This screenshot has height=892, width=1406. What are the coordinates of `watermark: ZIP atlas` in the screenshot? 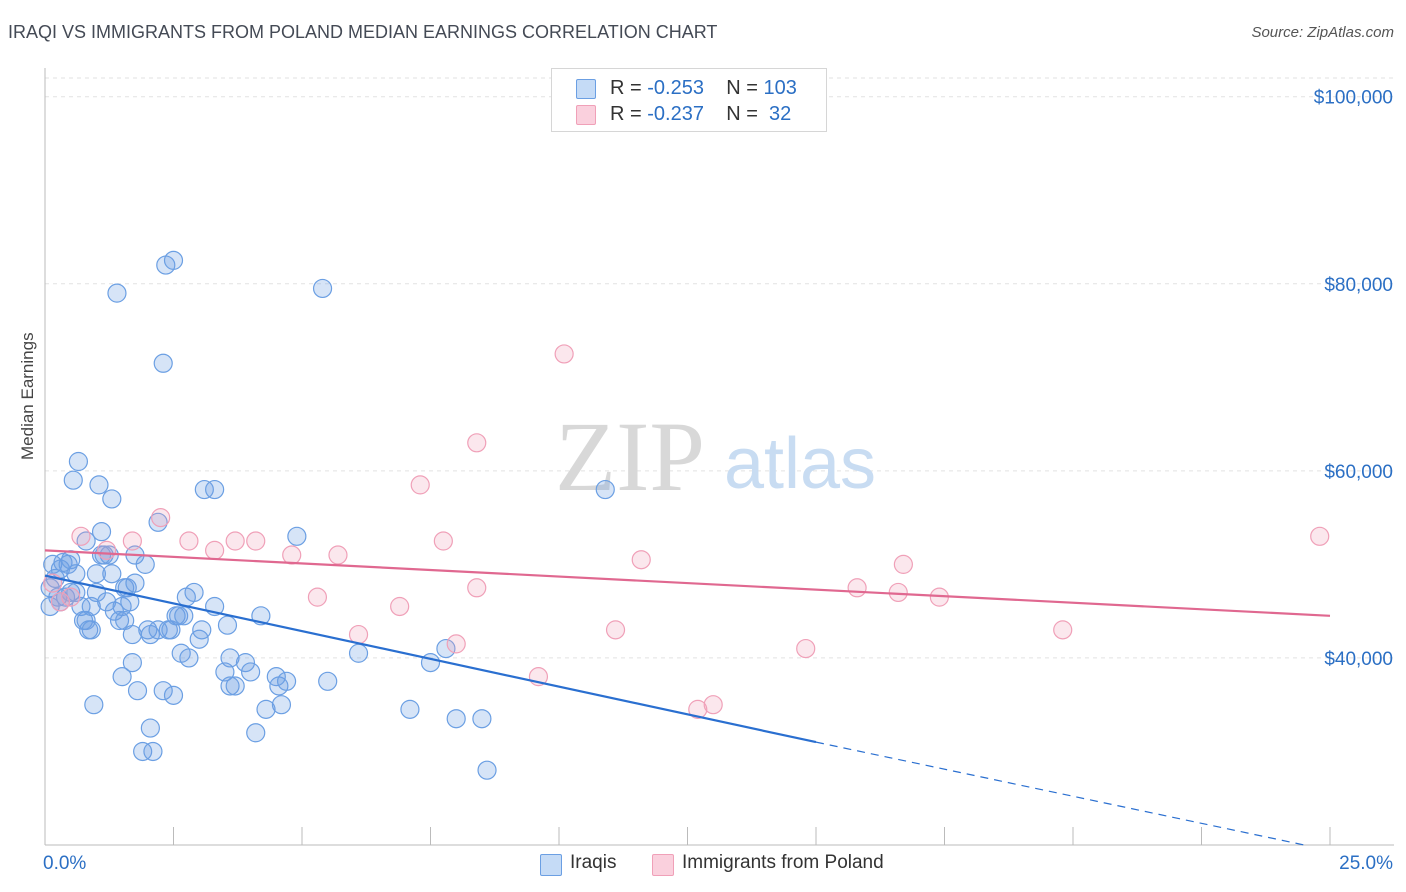 It's located at (715, 456).